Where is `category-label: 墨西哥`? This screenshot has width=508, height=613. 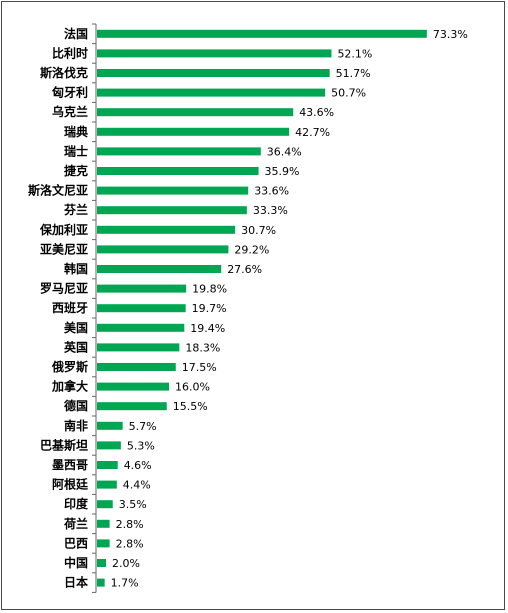
category-label: 墨西哥 is located at coordinates (70, 465).